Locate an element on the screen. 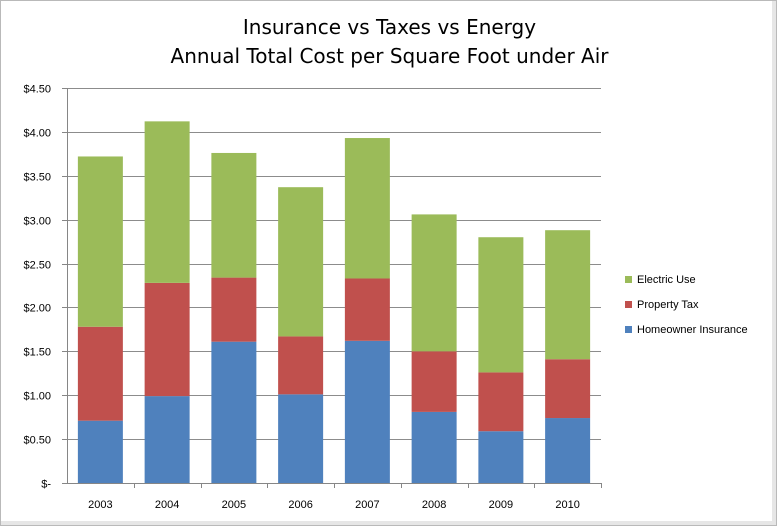  x-tick-label: 2003 is located at coordinates (100, 505).